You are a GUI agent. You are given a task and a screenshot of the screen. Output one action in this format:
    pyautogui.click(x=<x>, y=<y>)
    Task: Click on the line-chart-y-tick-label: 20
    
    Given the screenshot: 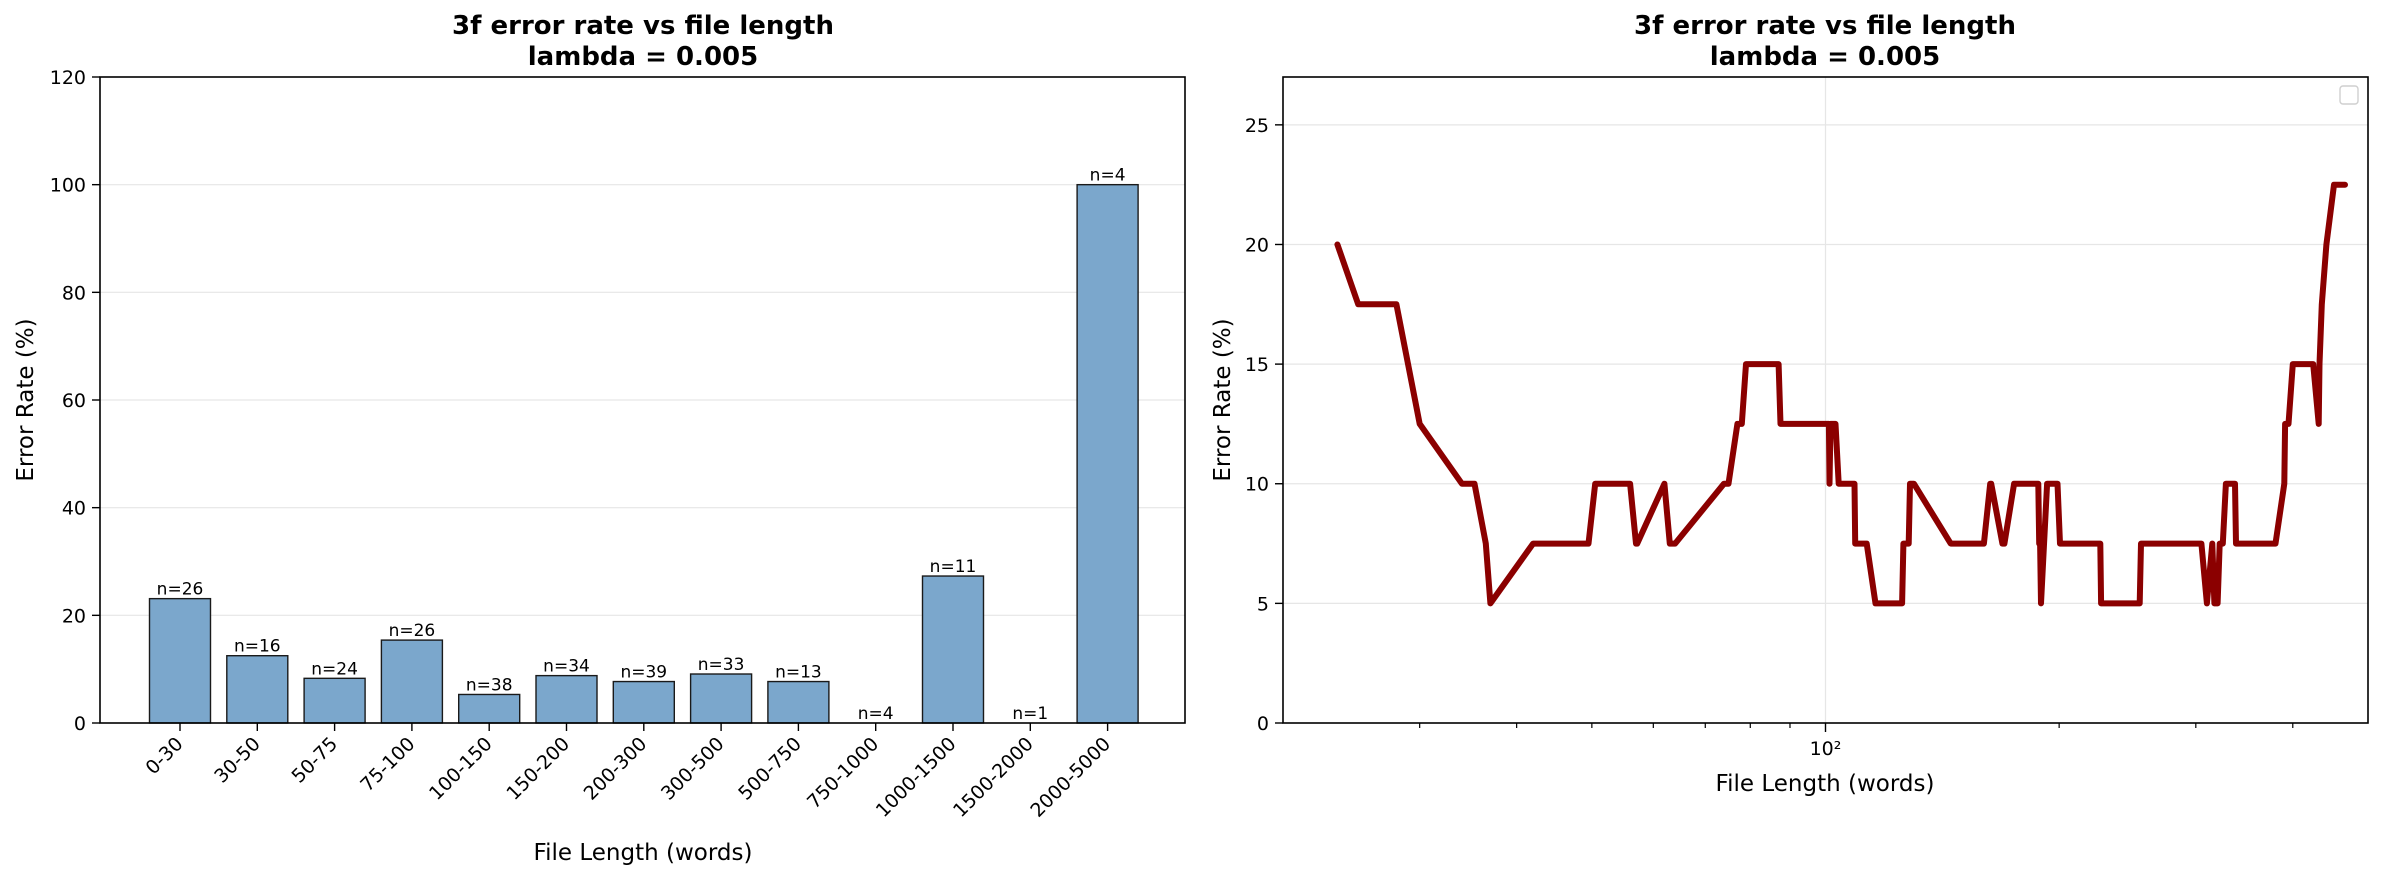 What is the action you would take?
    pyautogui.click(x=1257, y=245)
    